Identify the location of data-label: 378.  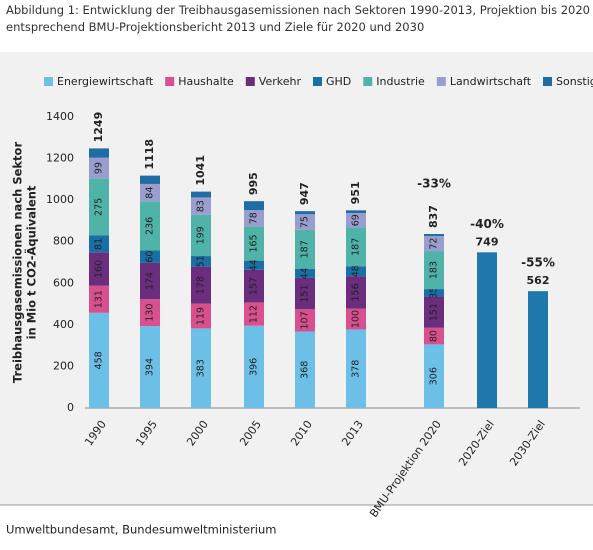
(356, 369).